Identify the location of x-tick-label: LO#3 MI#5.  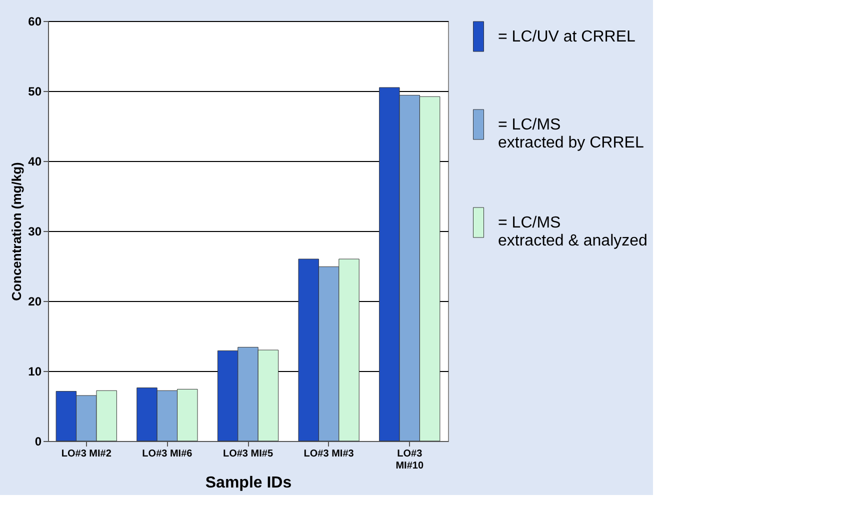
(248, 454).